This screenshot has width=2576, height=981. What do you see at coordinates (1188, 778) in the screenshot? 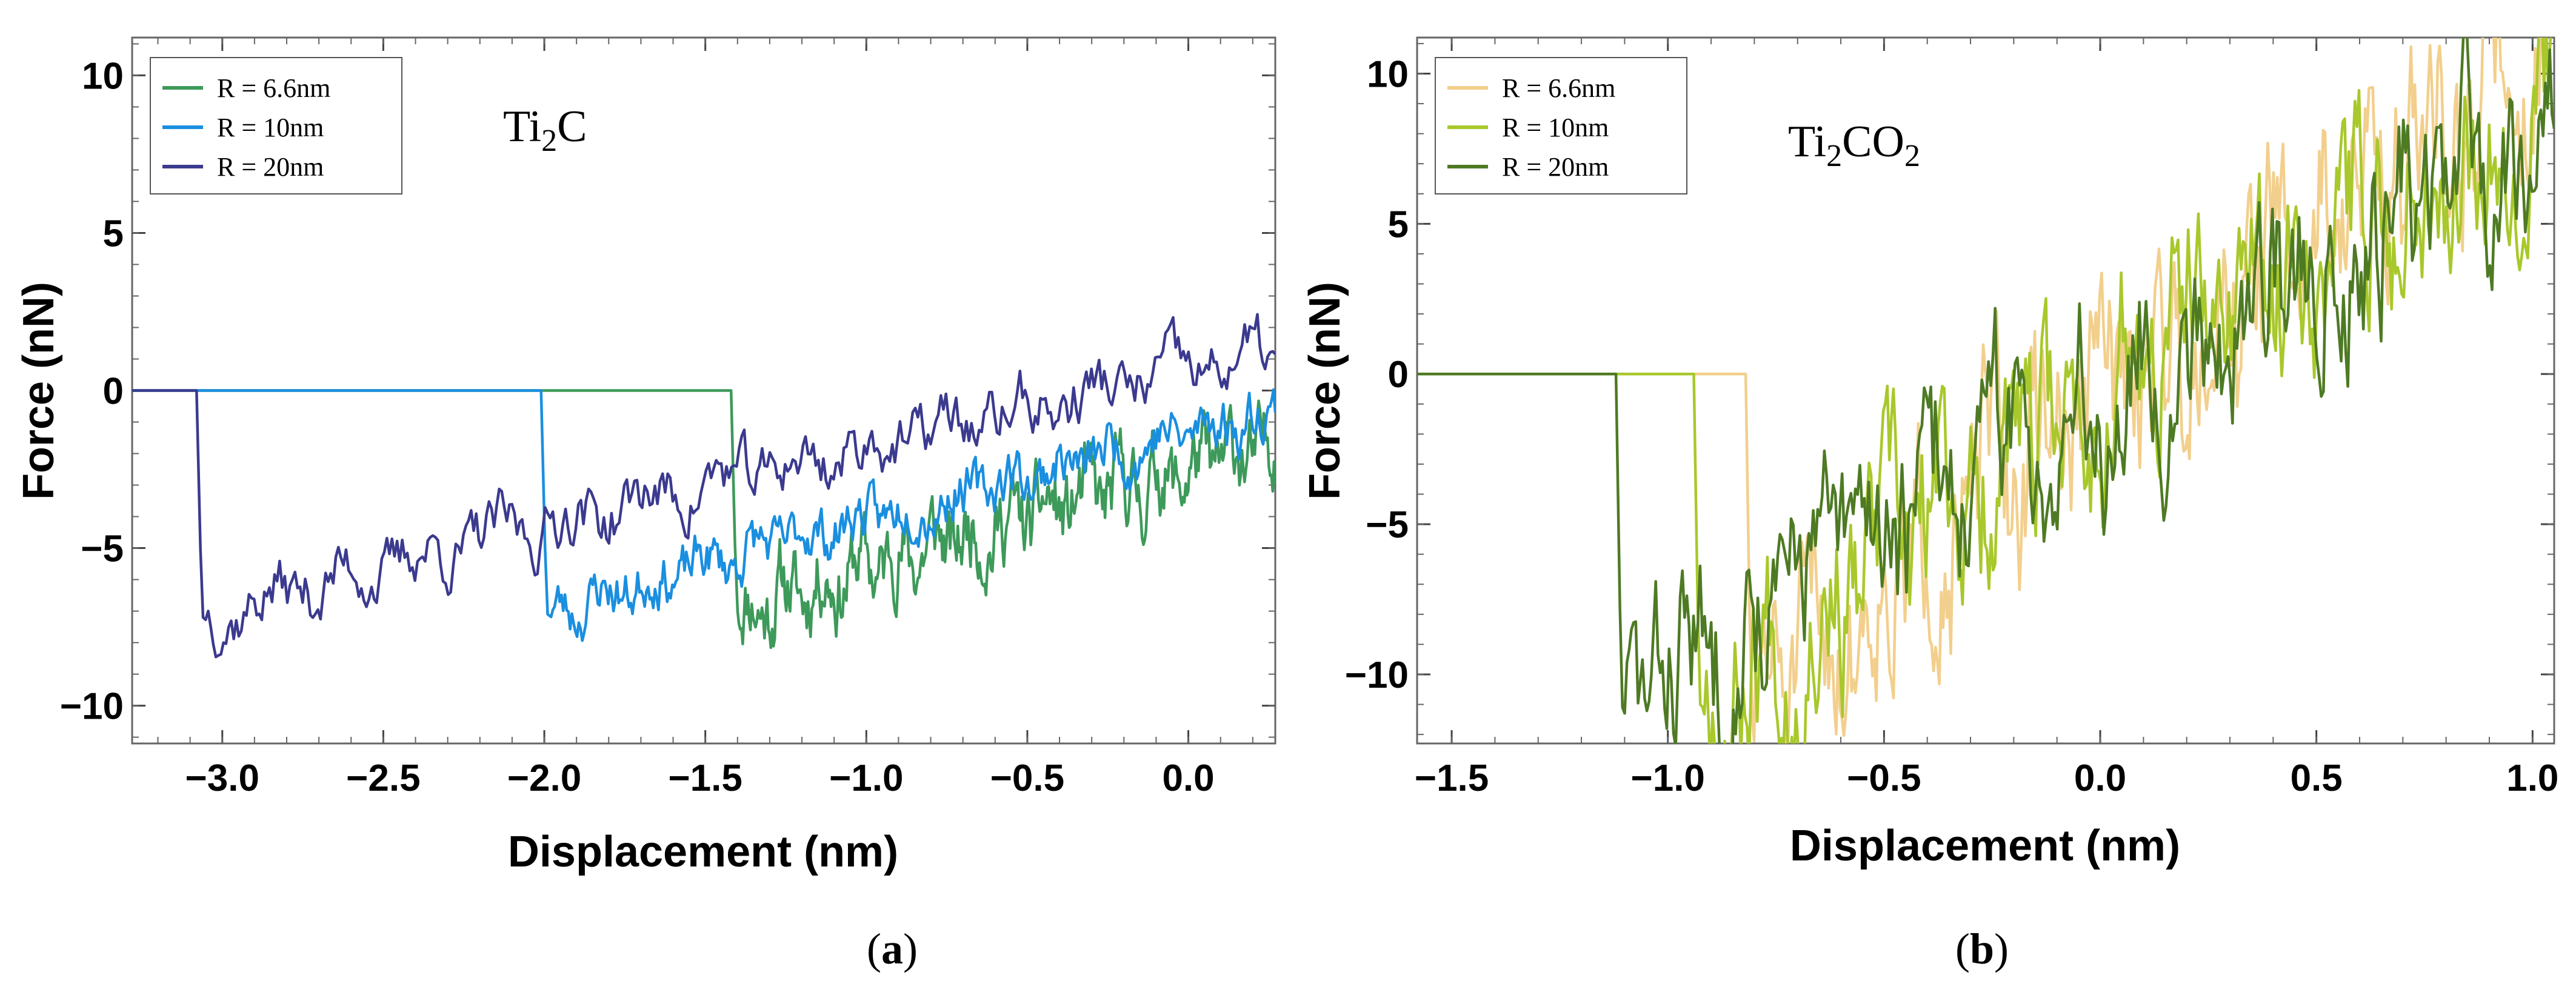
I see `panel-a-x-tick-label: 0.0` at bounding box center [1188, 778].